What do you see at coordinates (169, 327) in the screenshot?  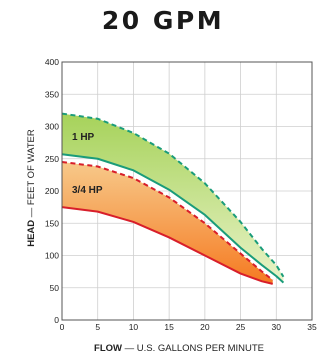 I see `x-tick-label: 15` at bounding box center [169, 327].